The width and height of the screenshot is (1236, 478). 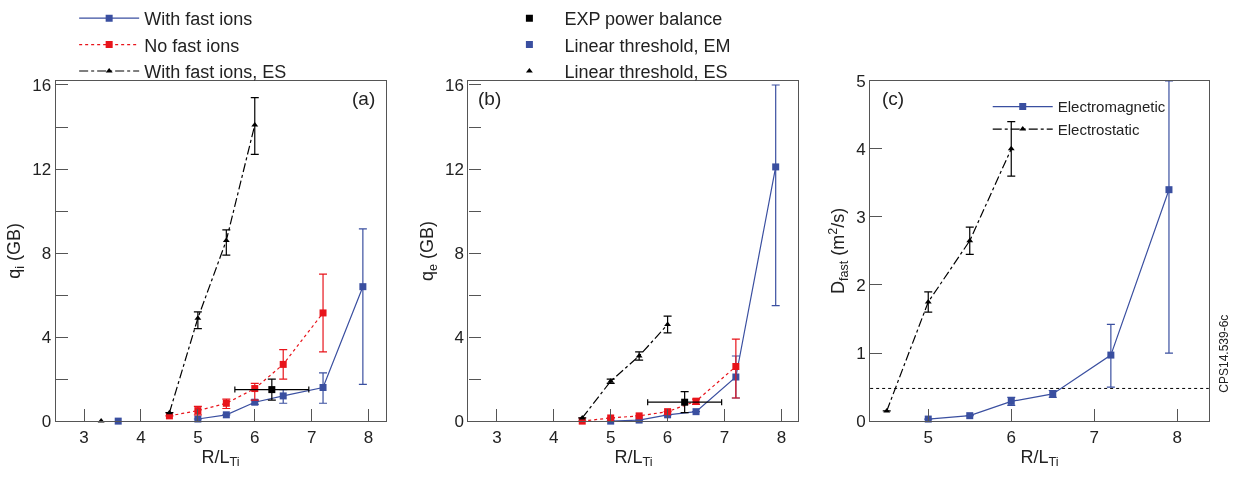 What do you see at coordinates (861, 81) in the screenshot?
I see `y-tick-label: 5` at bounding box center [861, 81].